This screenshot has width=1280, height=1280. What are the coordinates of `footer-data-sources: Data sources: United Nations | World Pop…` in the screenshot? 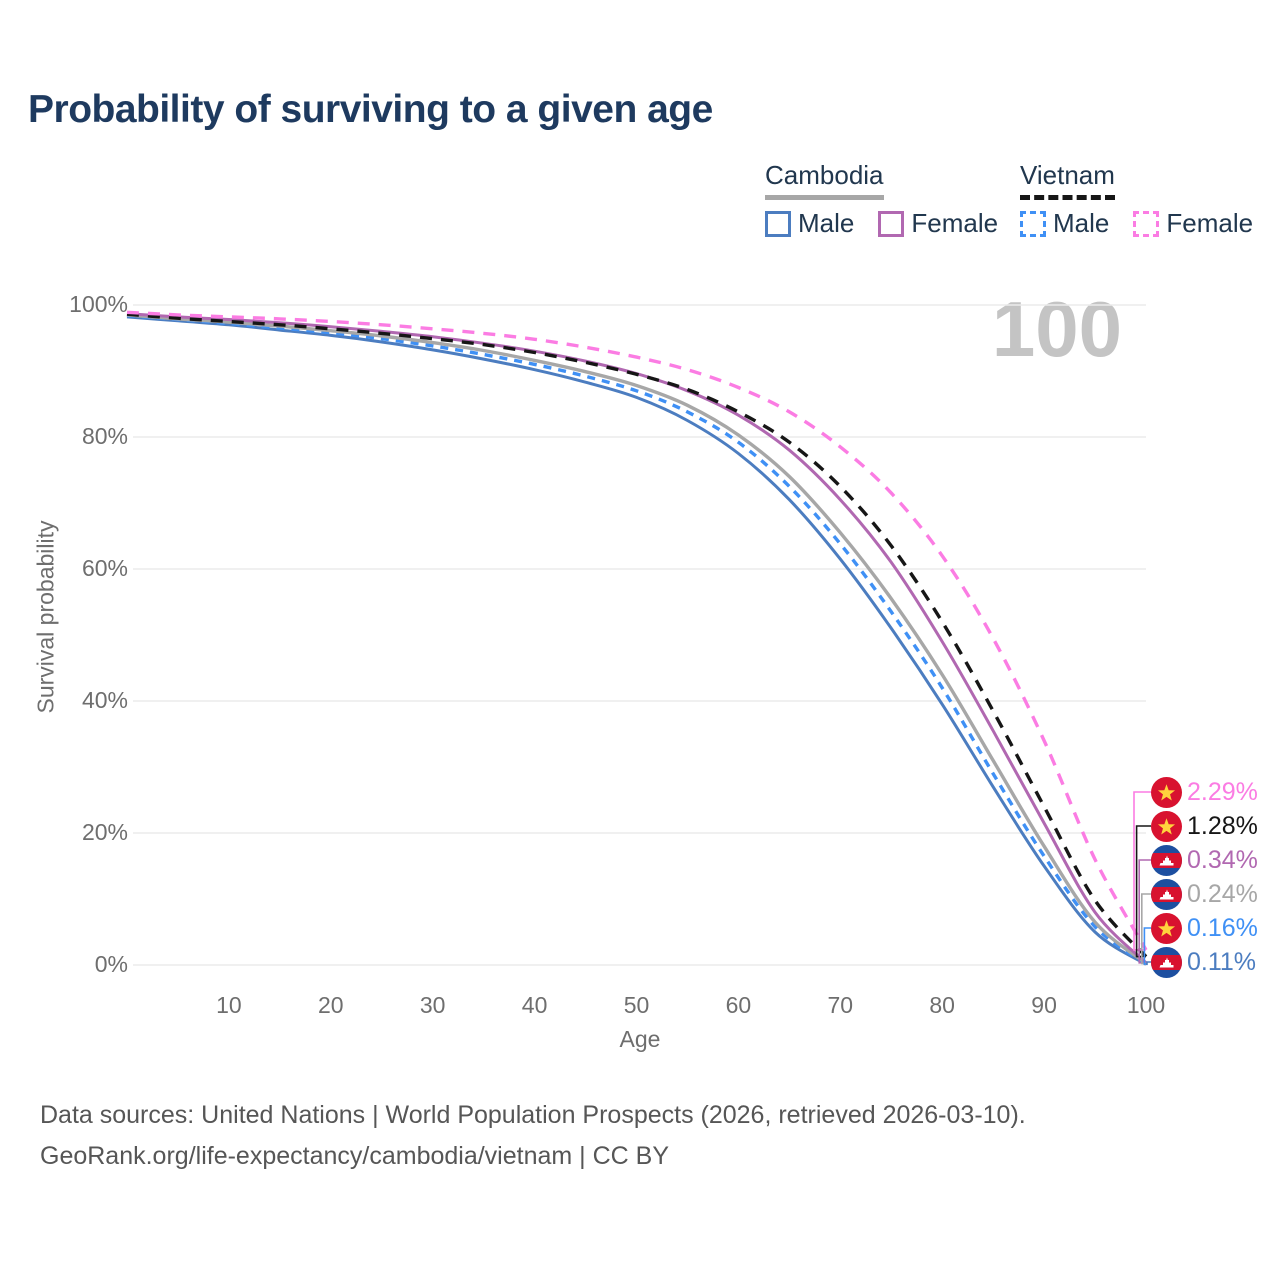 It's located at (533, 1115).